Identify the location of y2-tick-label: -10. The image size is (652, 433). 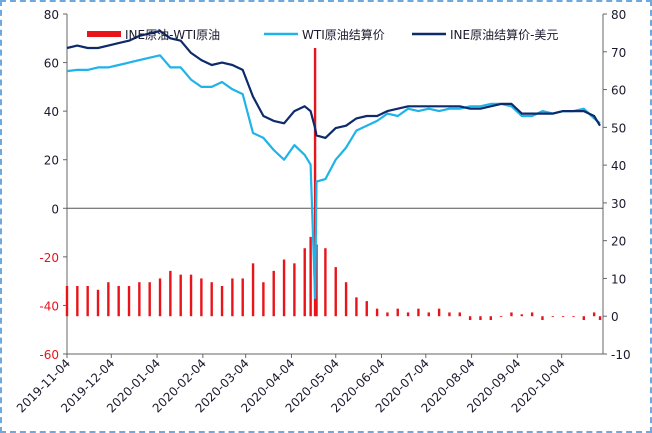
(621, 355).